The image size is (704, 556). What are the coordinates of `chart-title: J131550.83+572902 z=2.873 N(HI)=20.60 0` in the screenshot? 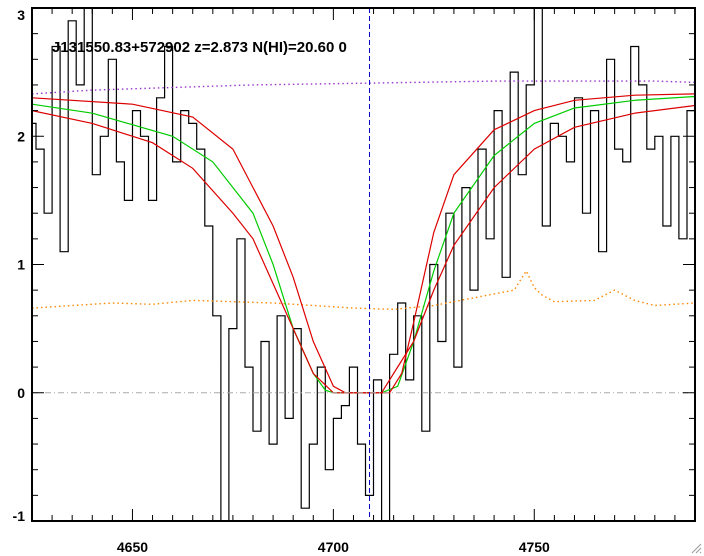 It's located at (199, 47).